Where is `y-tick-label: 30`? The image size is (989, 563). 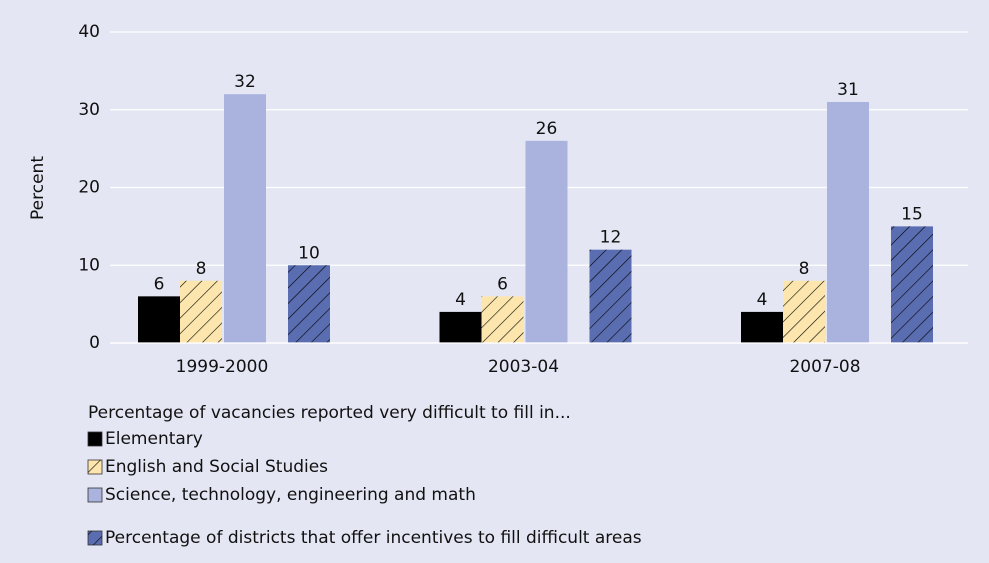
y-tick-label: 30 is located at coordinates (89, 110).